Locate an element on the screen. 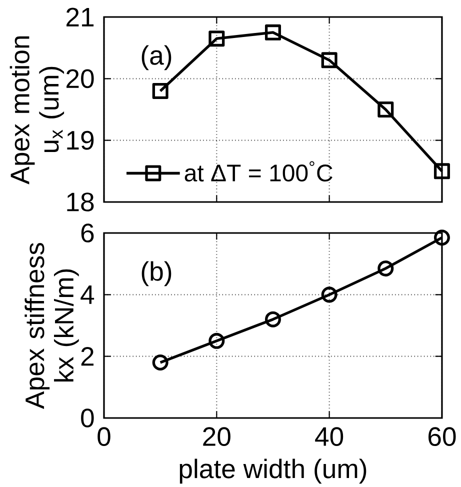 This screenshot has height=487, width=461. x-tick-label: 60 is located at coordinates (442, 436).